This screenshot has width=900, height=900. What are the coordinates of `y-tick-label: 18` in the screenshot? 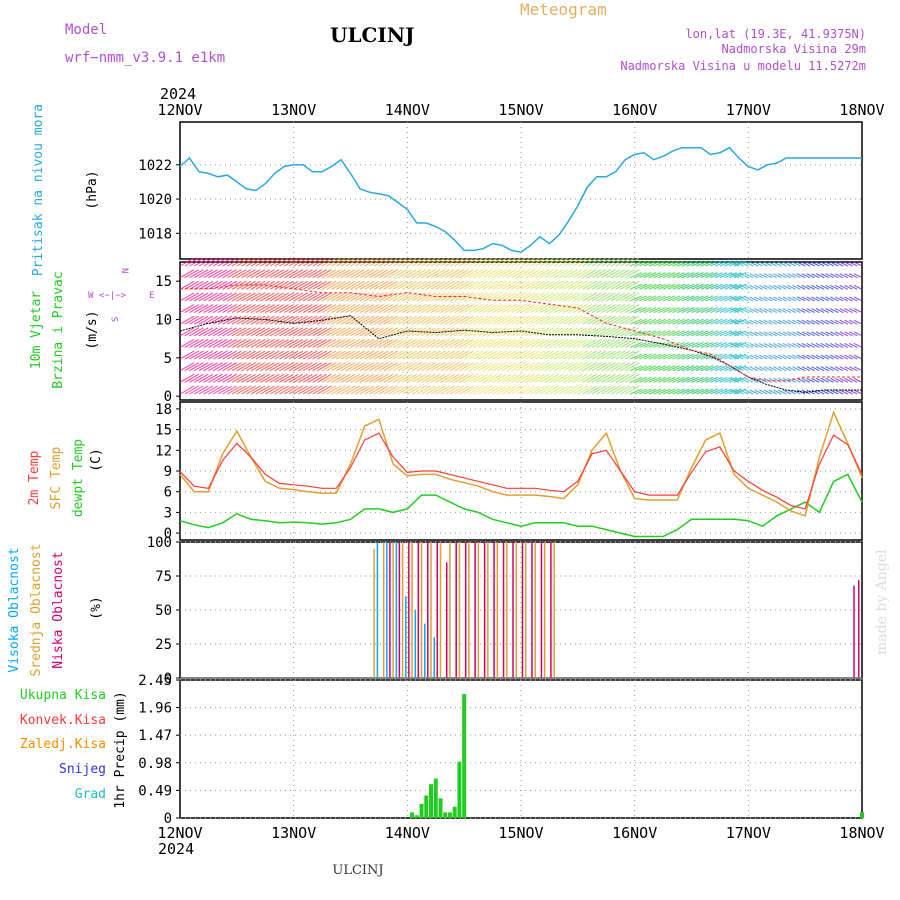 It's located at (163, 410).